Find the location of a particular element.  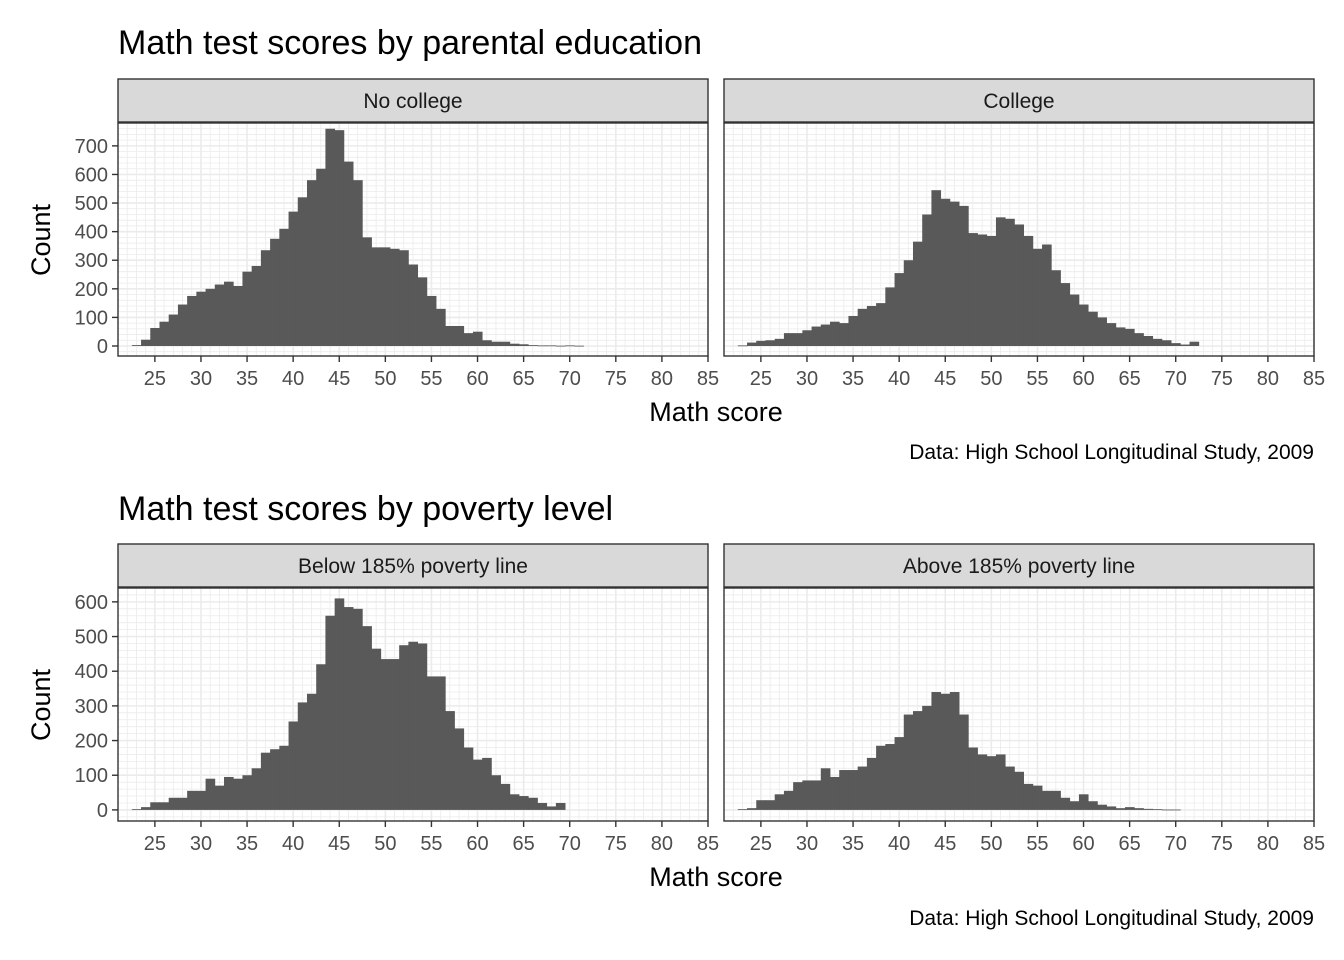

chart-2-strip-right is located at coordinates (1019, 565).